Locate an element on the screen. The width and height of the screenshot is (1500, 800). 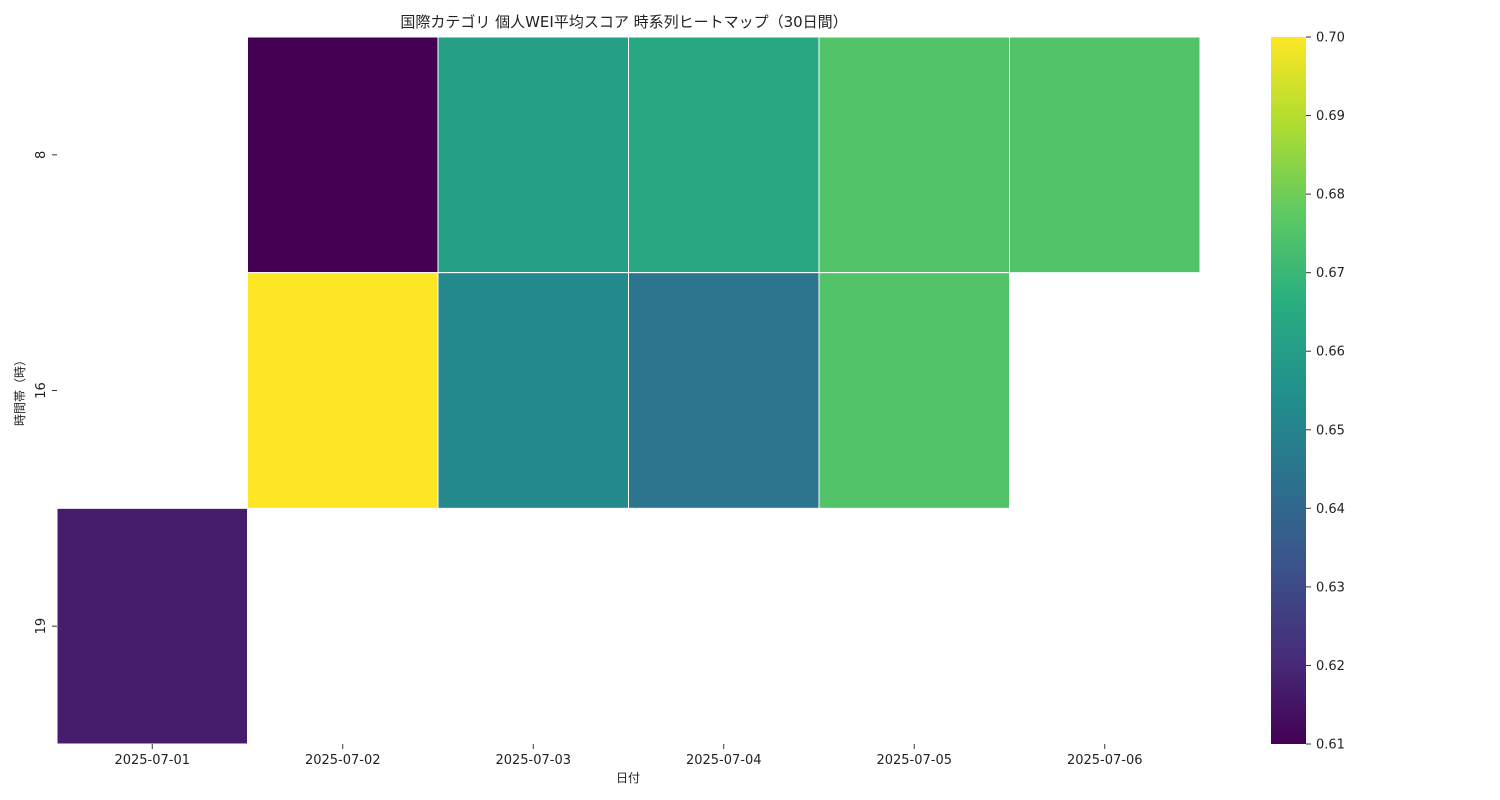
chart-title: 国際カテゴリ 個人WEI平均スコア 時系列ヒートマップ（30日間） is located at coordinates (623, 22).